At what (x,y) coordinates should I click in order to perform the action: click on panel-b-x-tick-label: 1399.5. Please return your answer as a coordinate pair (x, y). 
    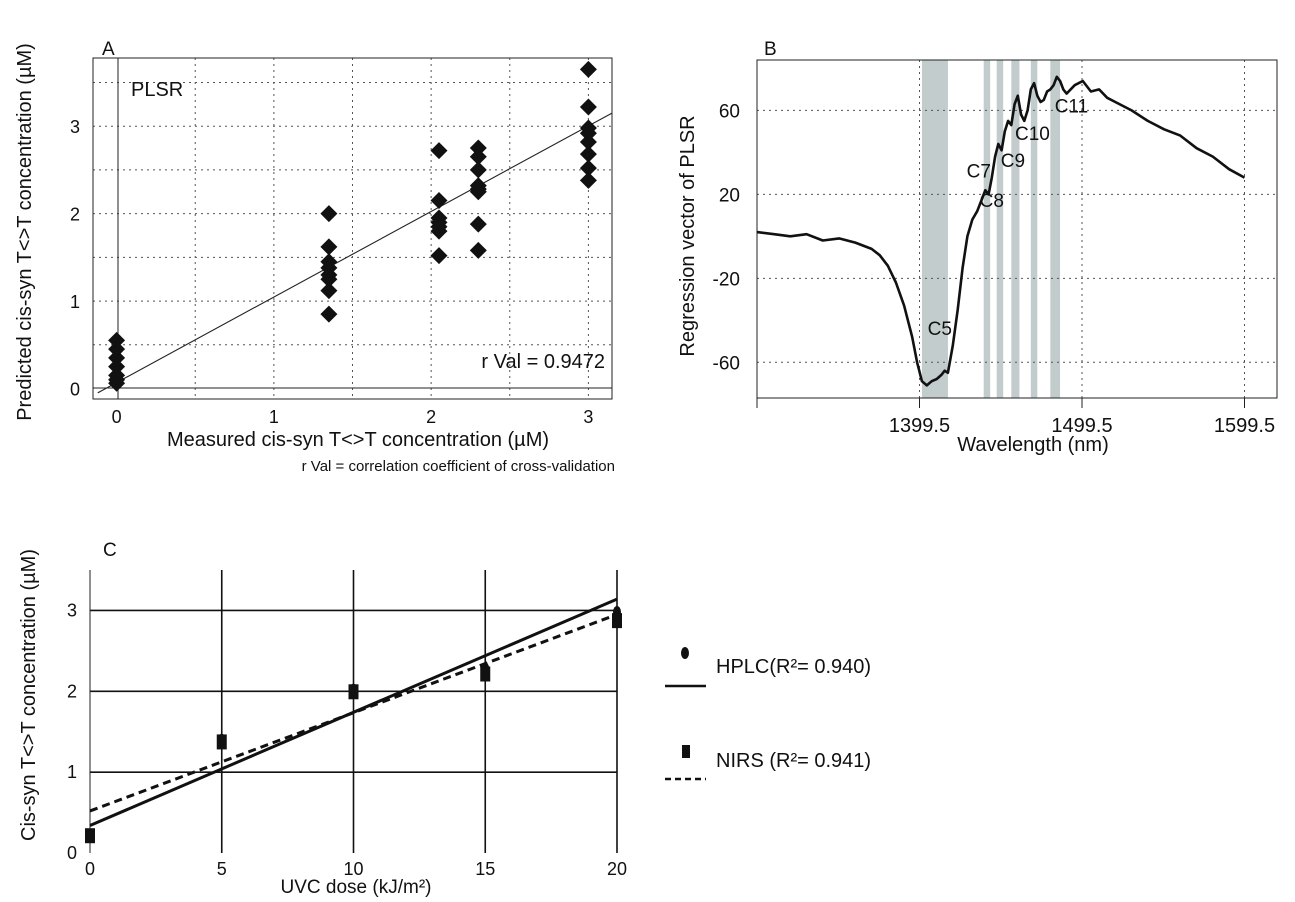
    Looking at the image, I should click on (919, 426).